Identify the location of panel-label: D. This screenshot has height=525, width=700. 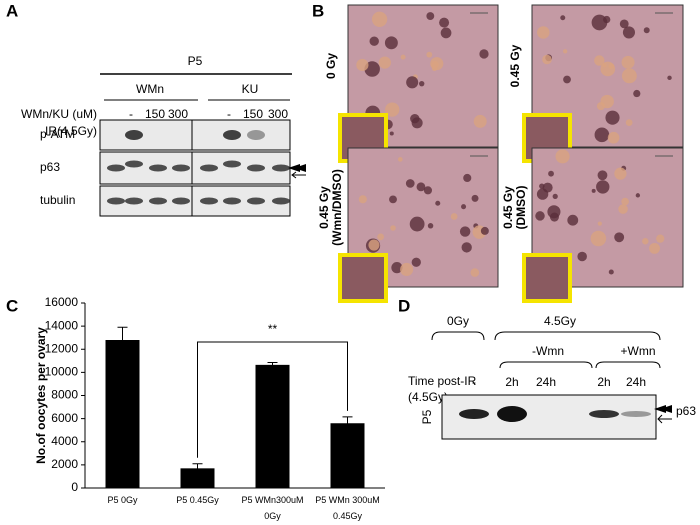
(404, 305).